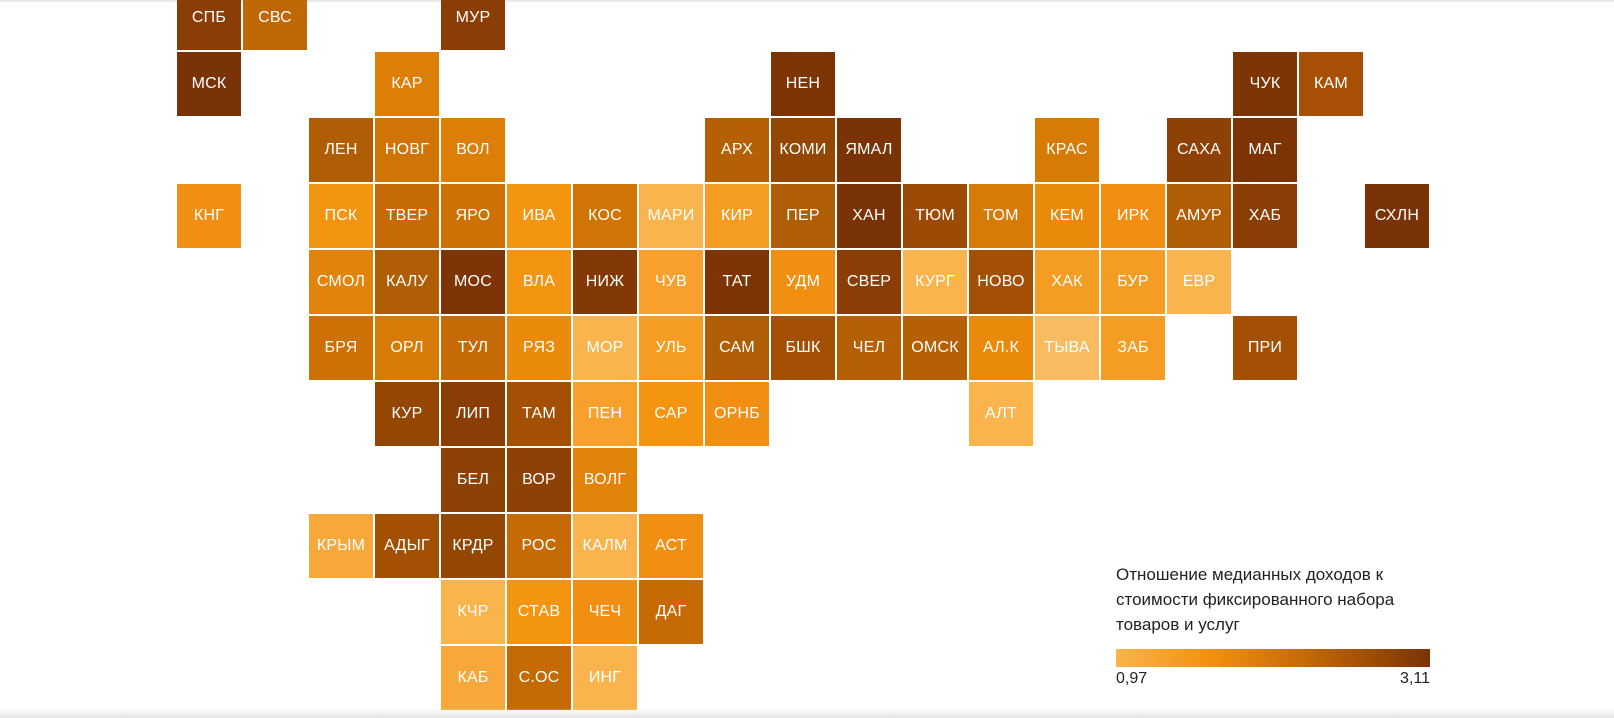  I want to click on region-tile: ЕВР, so click(1199, 282).